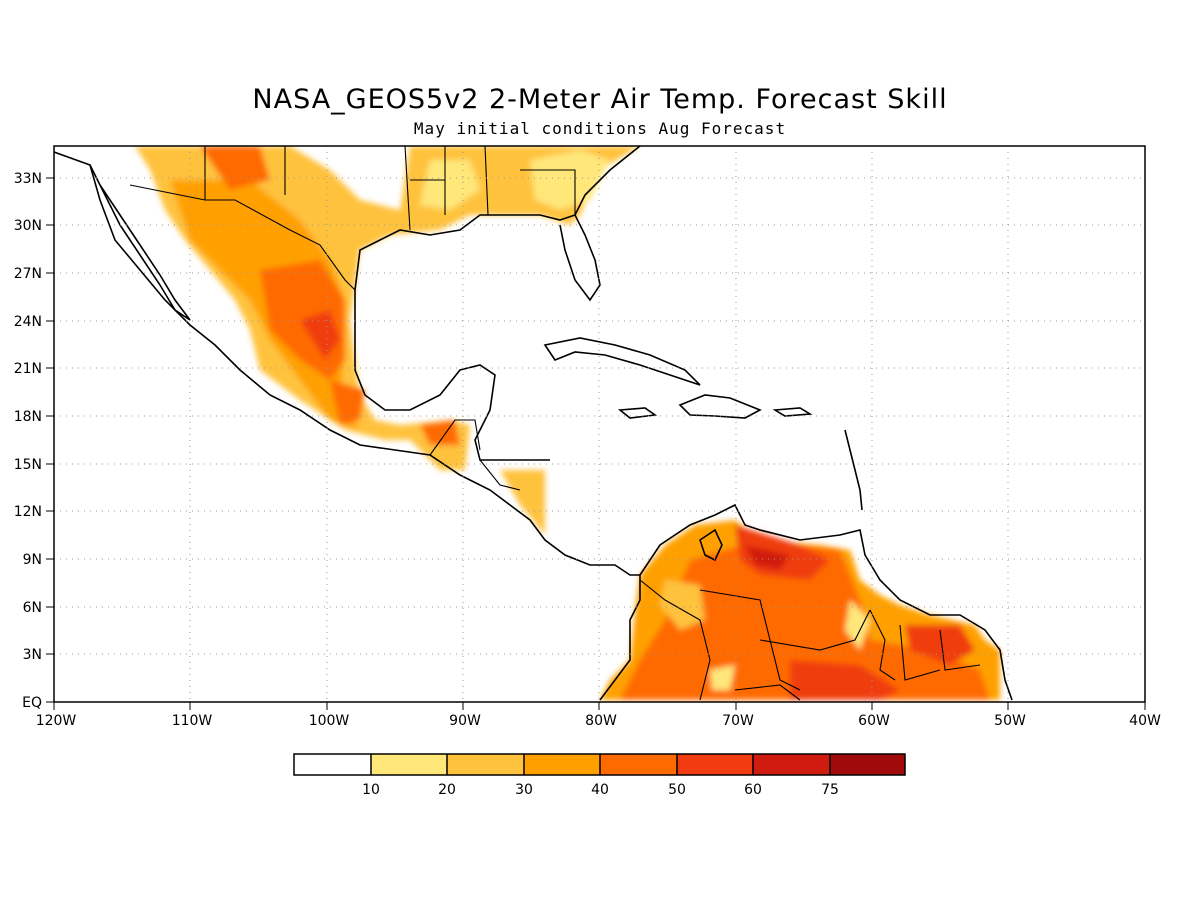 The image size is (1200, 900). I want to click on lon-label-60w: 60W, so click(874, 721).